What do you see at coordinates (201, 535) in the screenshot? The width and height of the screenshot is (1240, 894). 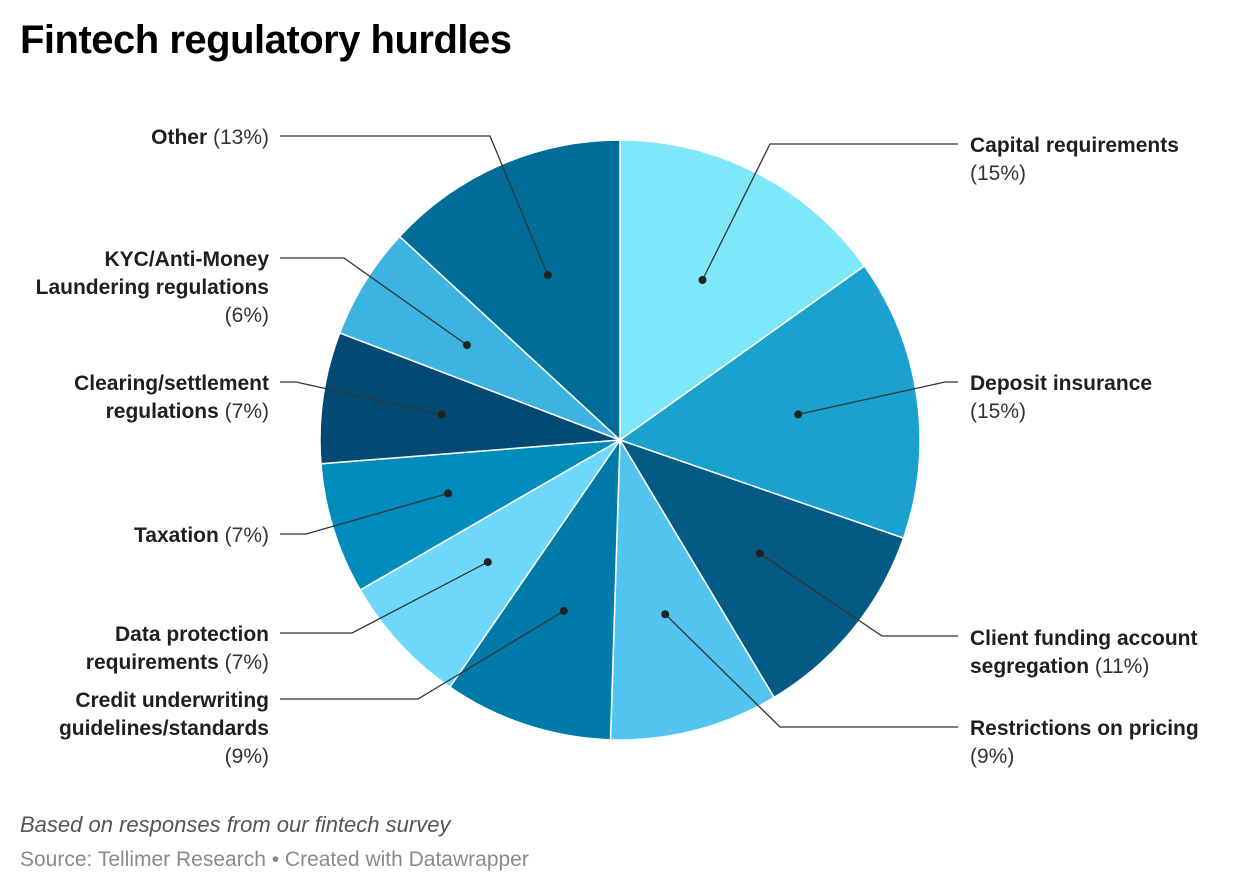 I see `slice-label: Taxation (7%)` at bounding box center [201, 535].